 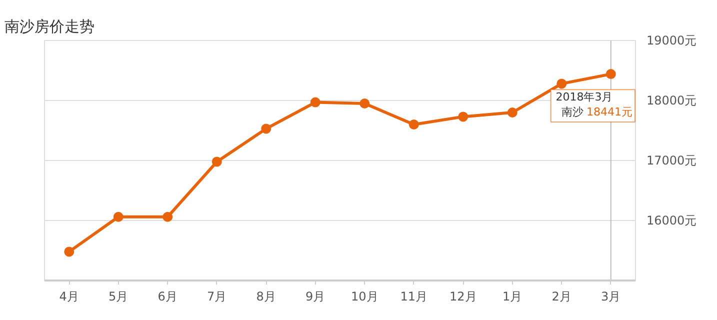 I want to click on annotation: 2018年3月, so click(x=584, y=97).